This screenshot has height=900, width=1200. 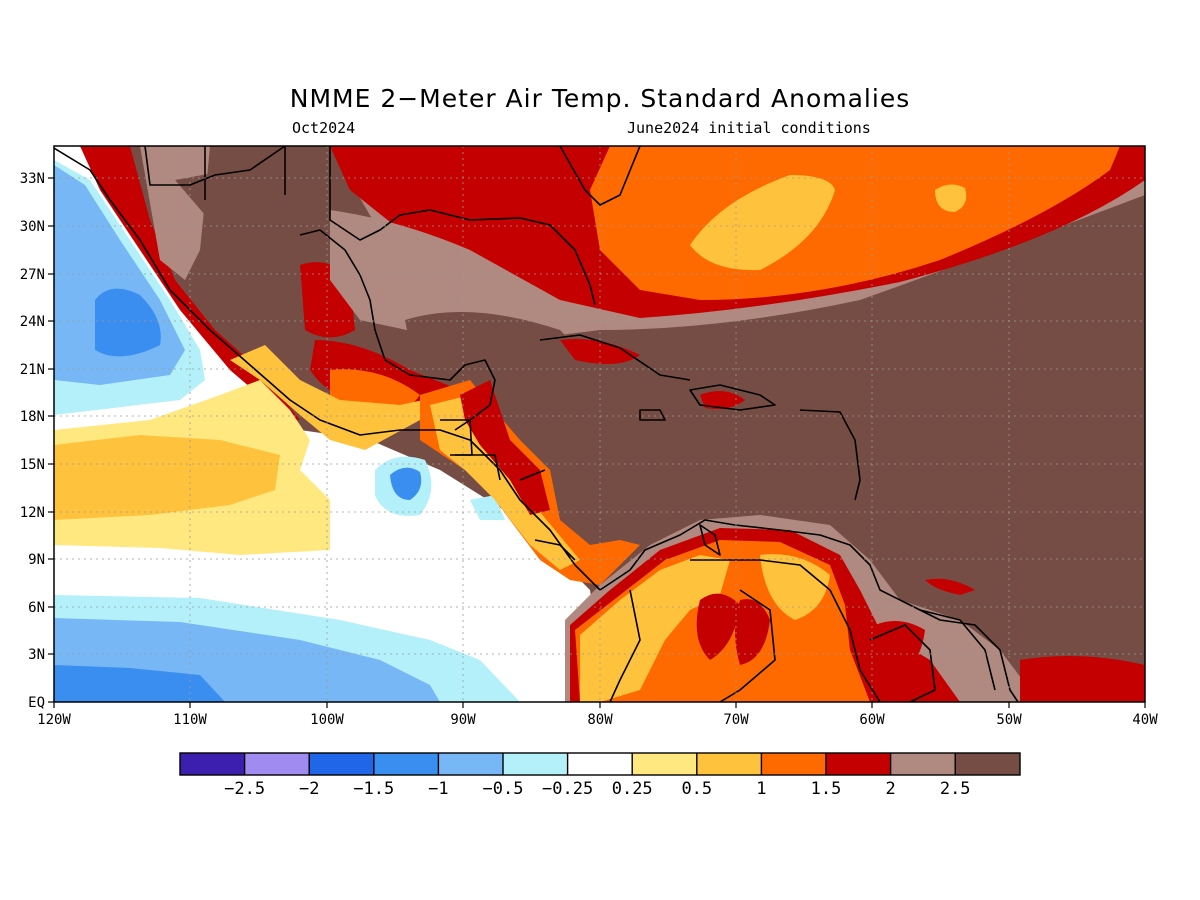 I want to click on y-tick-label: 15N, so click(x=32, y=465).